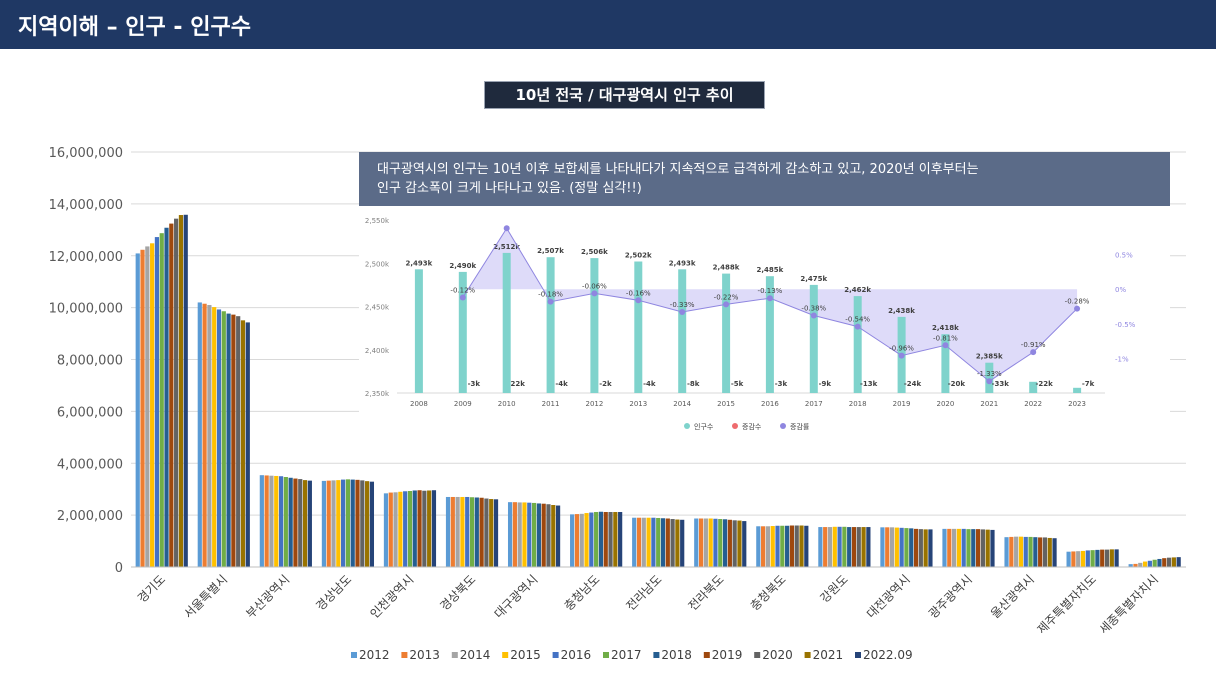 The height and width of the screenshot is (684, 1216). I want to click on inset-legend-marker, so click(783, 426).